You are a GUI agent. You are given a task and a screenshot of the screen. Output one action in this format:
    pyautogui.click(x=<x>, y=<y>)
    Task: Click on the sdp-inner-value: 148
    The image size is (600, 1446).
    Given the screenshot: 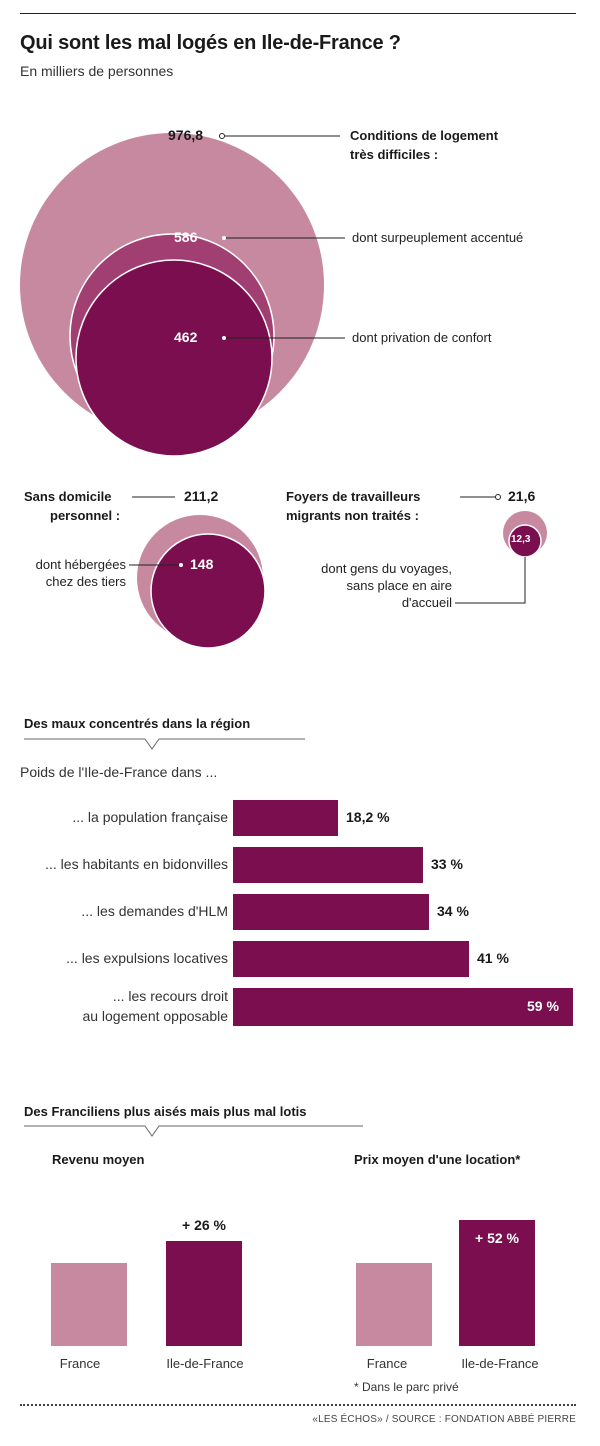 What is the action you would take?
    pyautogui.click(x=202, y=564)
    